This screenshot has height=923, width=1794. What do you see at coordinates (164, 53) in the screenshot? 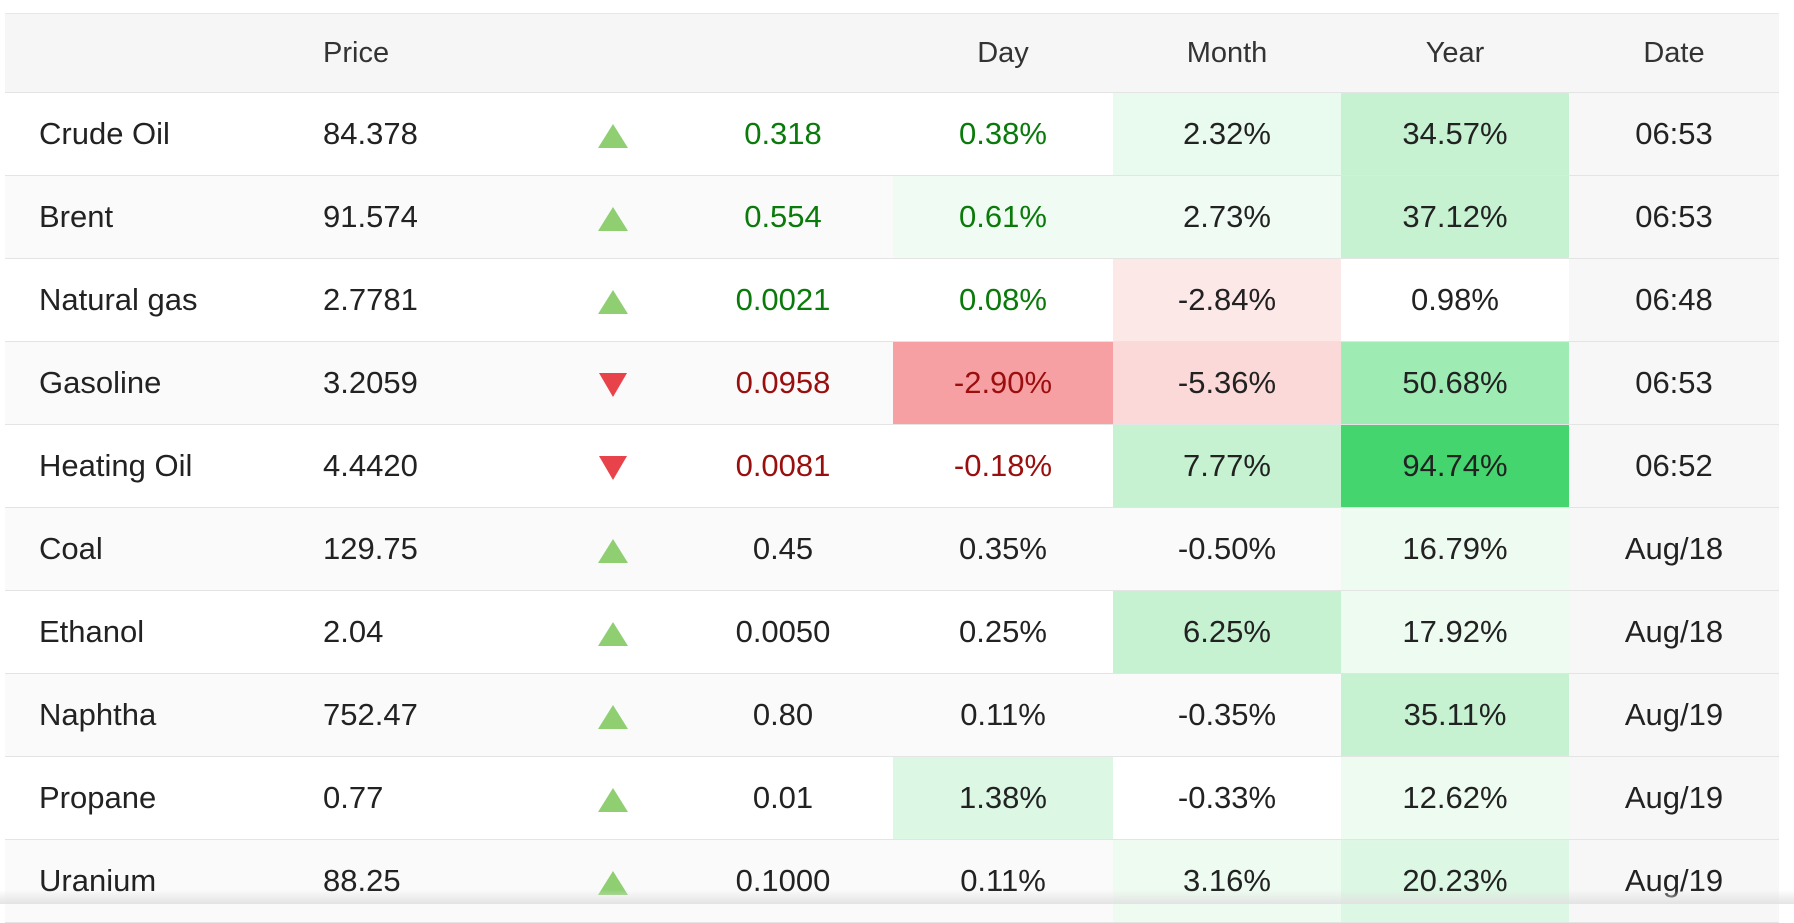
I see `header-name` at bounding box center [164, 53].